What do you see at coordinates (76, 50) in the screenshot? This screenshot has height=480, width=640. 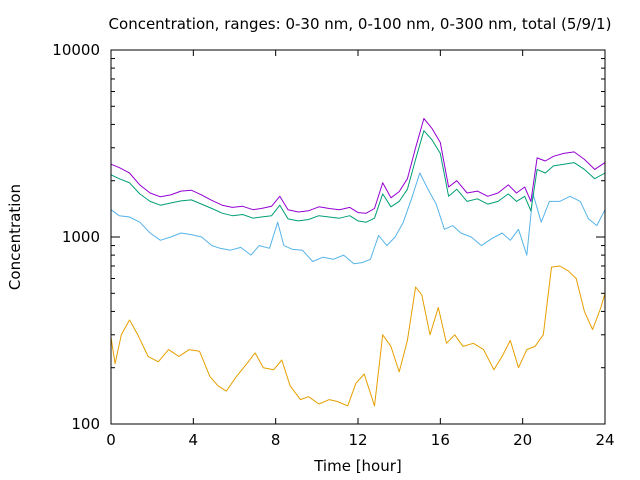 I see `y-tick-label: 10000` at bounding box center [76, 50].